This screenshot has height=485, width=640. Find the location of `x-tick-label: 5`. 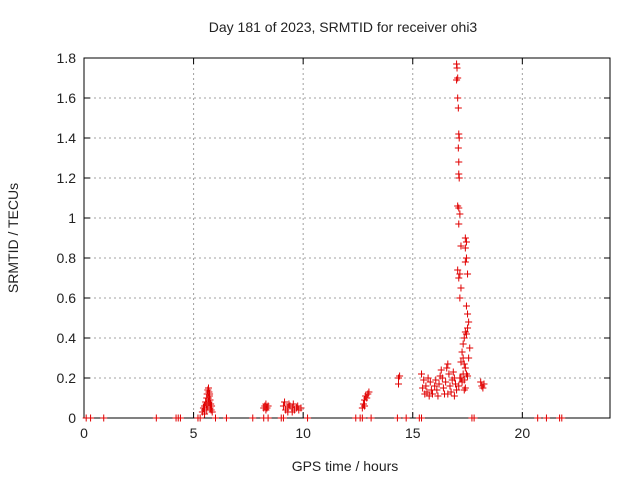

x-tick-label: 5 is located at coordinates (194, 433).